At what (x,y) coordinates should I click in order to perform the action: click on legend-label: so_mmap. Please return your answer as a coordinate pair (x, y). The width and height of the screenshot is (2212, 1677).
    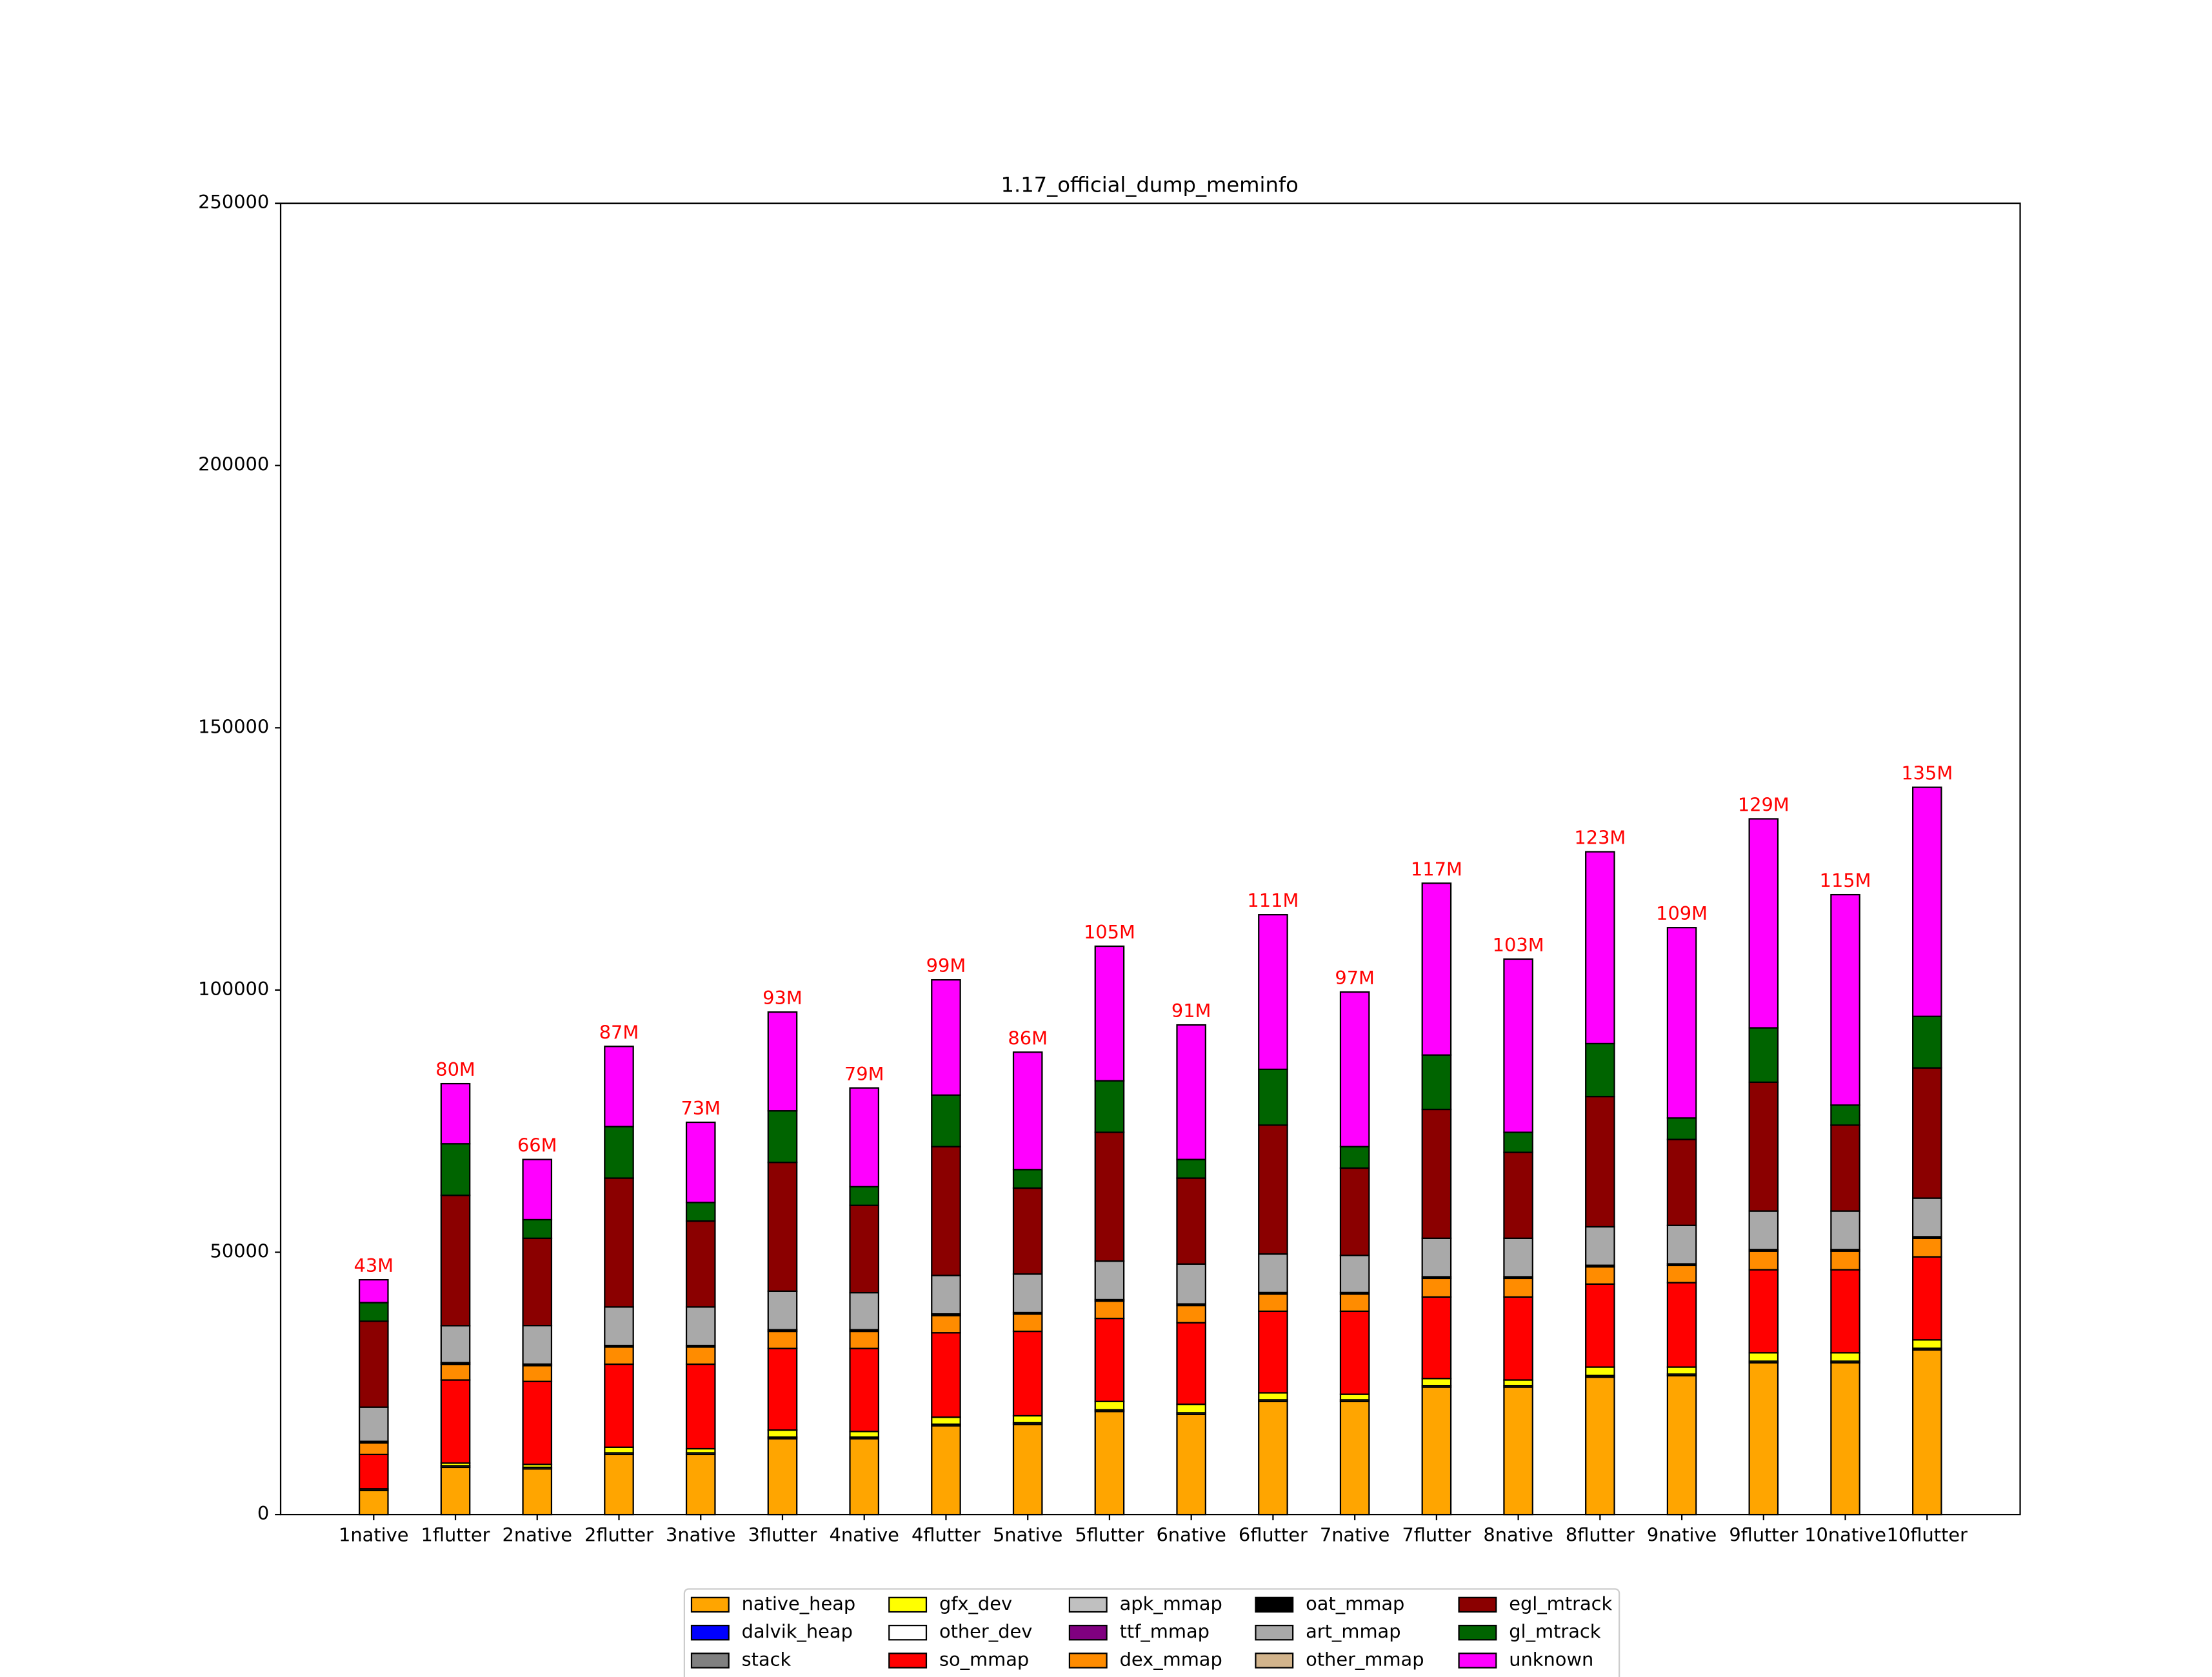
    Looking at the image, I should click on (984, 1659).